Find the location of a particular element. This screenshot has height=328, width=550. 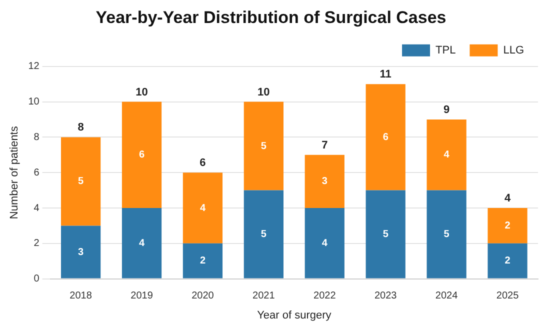

y-tick-label: 10 is located at coordinates (34, 102).